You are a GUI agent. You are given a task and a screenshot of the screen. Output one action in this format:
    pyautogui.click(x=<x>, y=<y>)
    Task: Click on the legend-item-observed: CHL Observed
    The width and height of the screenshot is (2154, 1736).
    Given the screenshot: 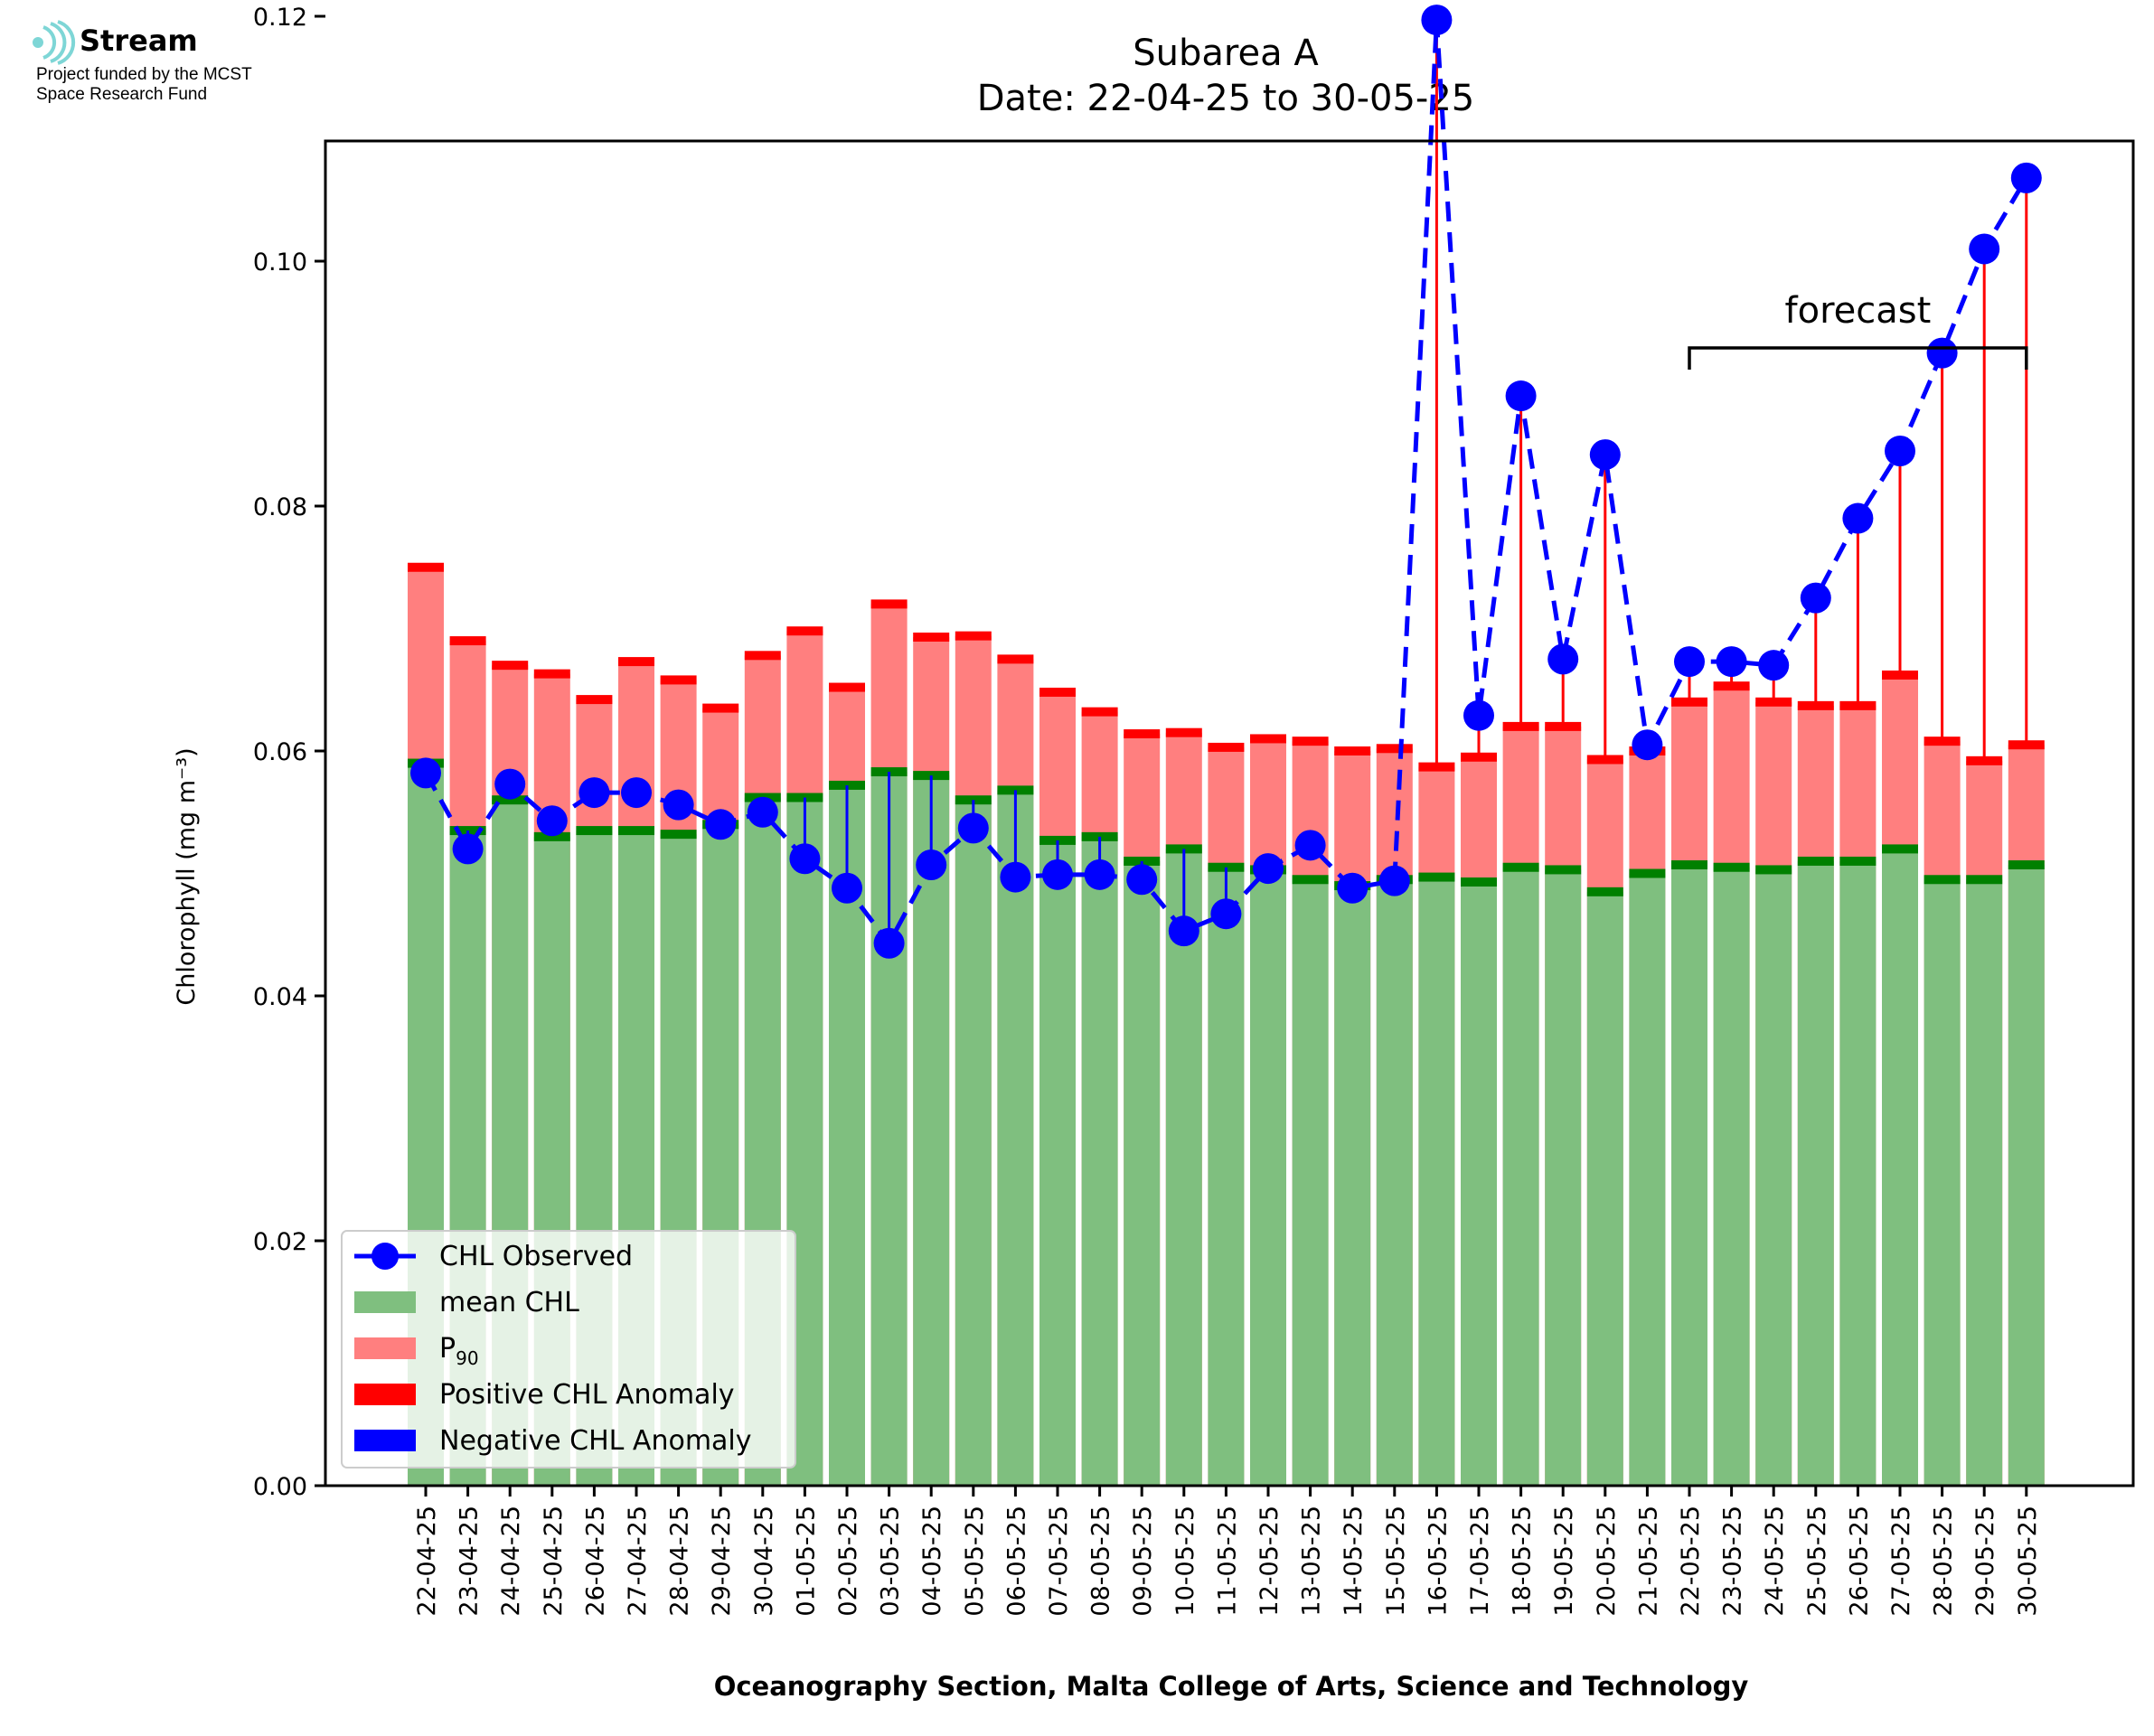 What is the action you would take?
    pyautogui.click(x=494, y=1257)
    